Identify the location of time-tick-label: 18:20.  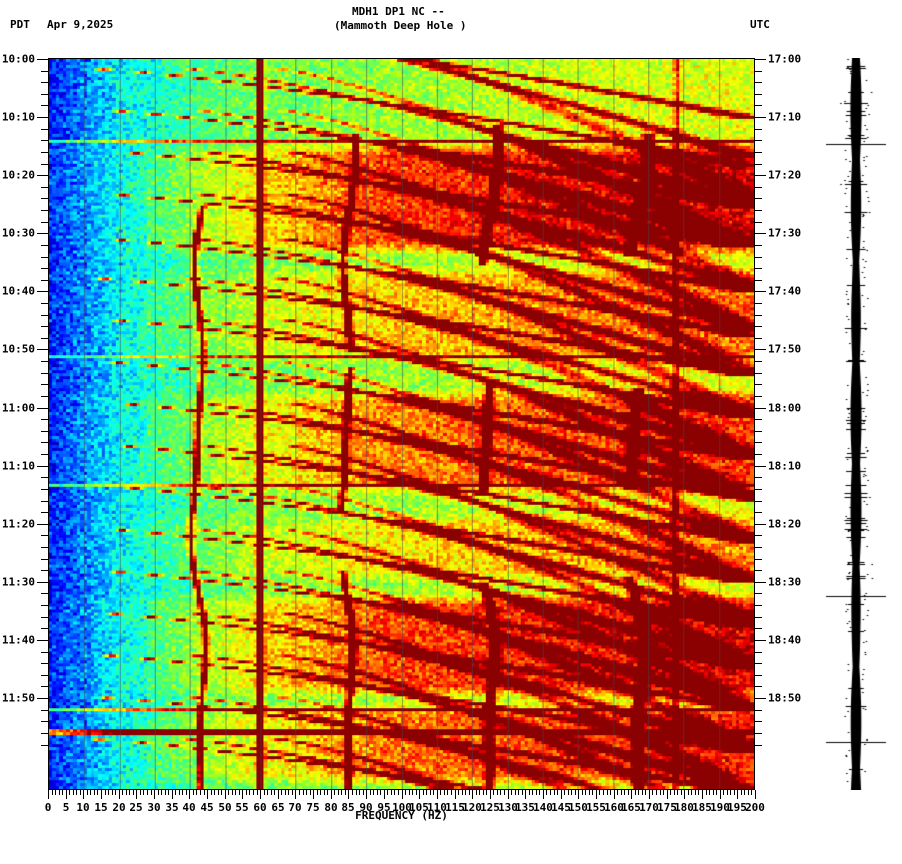
(785, 524).